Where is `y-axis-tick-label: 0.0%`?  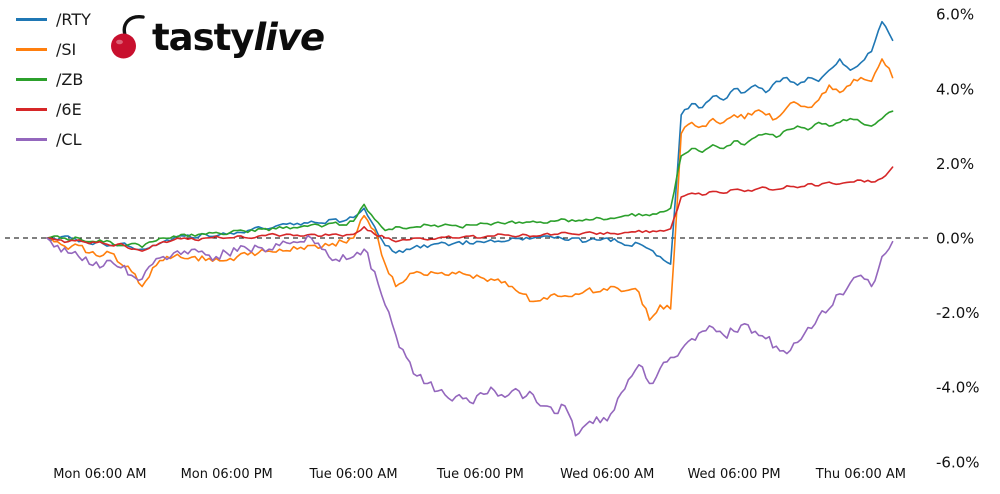 y-axis-tick-label: 0.0% is located at coordinates (955, 239).